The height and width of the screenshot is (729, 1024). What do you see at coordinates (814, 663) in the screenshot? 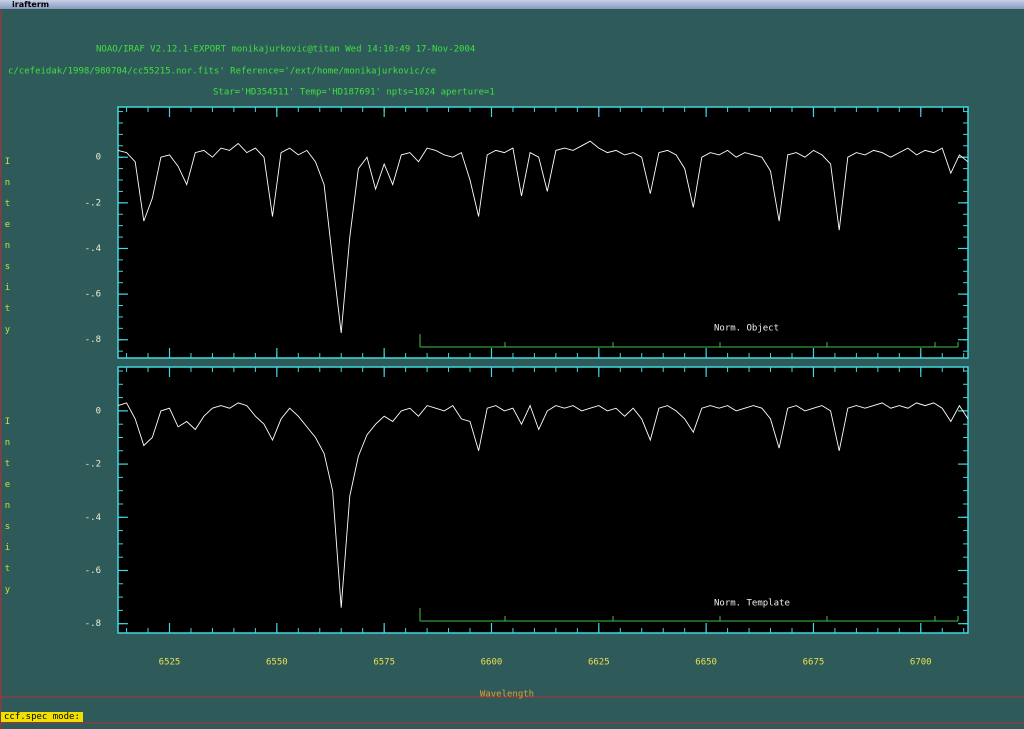
I see `x-tick-label: 6675` at bounding box center [814, 663].